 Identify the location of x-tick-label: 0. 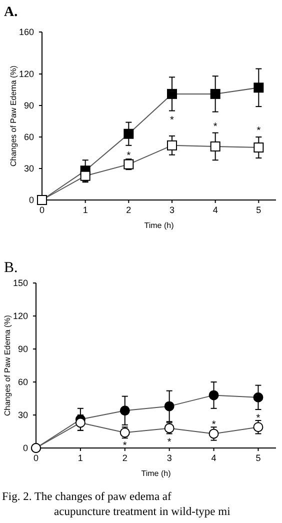
(42, 210).